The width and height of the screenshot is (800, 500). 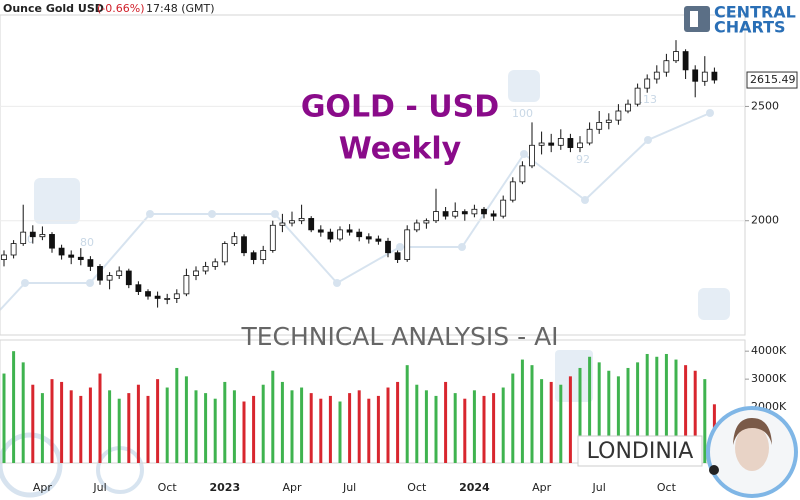 I want to click on avatar-face, so click(x=752, y=448).